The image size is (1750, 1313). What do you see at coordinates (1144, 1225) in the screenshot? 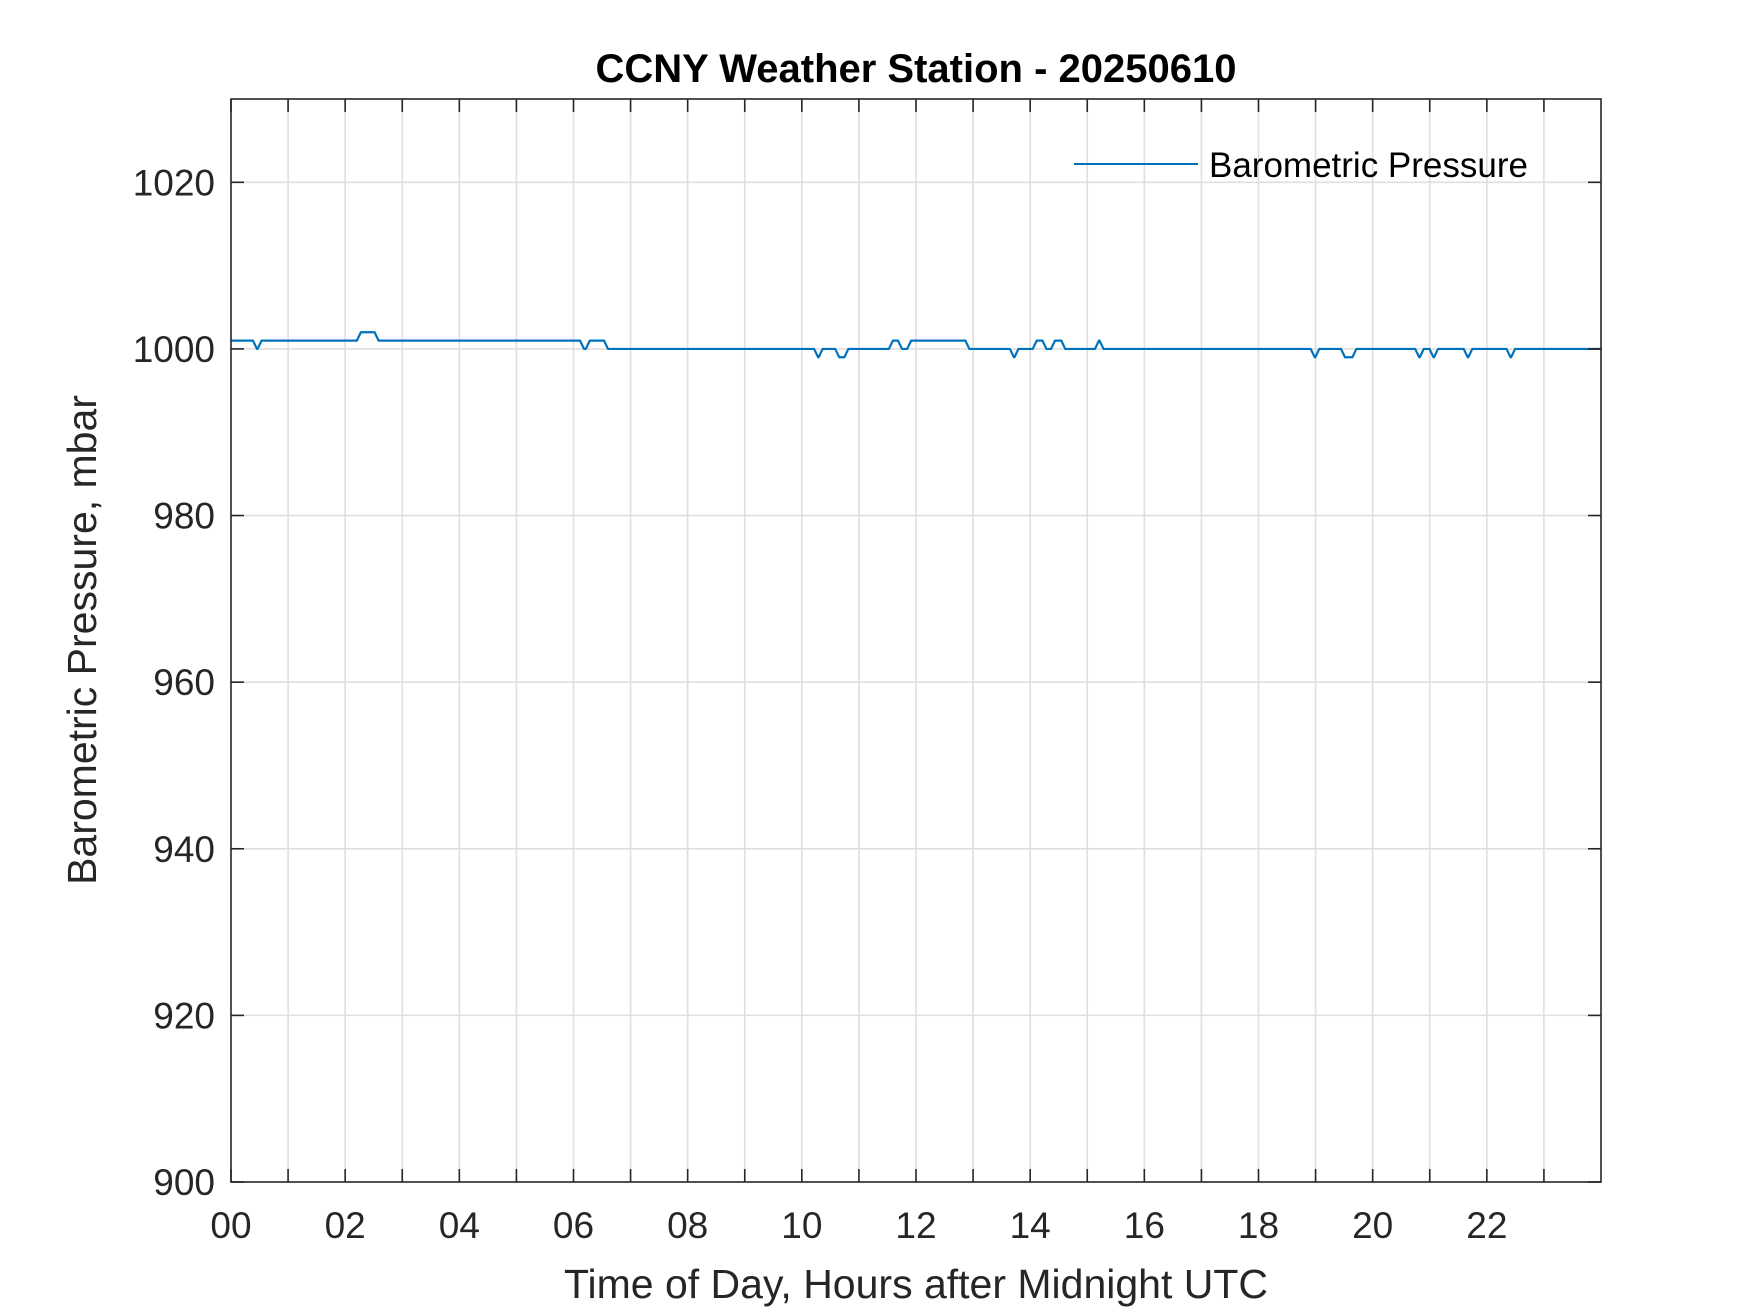
I see `x-tick-label: 16` at bounding box center [1144, 1225].